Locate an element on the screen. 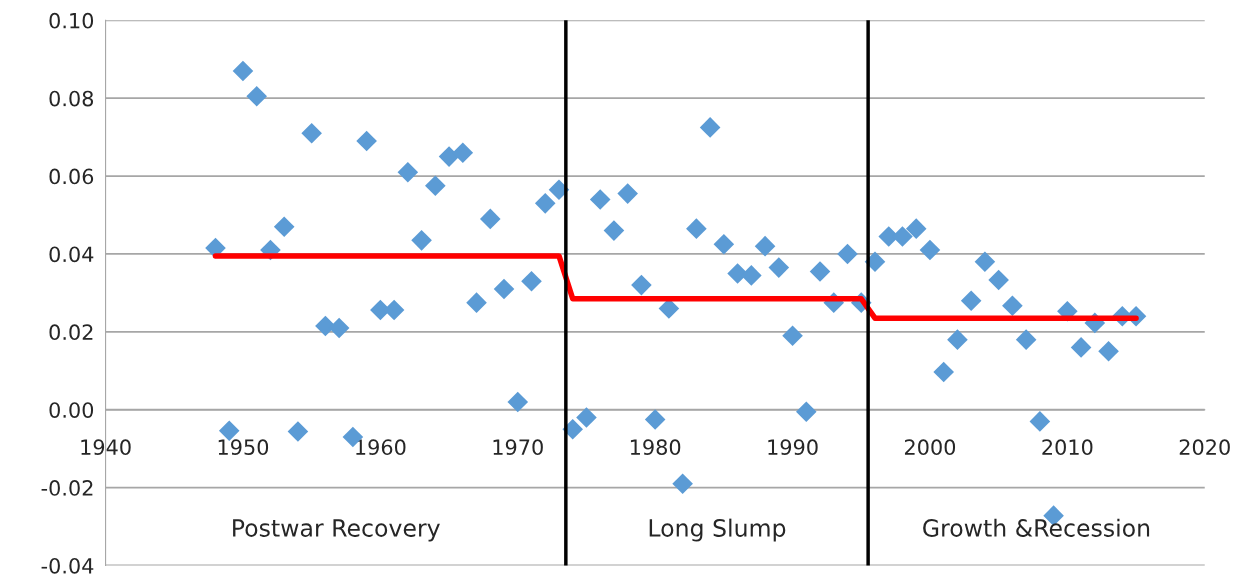  x-tick-label: 2000 is located at coordinates (930, 447).